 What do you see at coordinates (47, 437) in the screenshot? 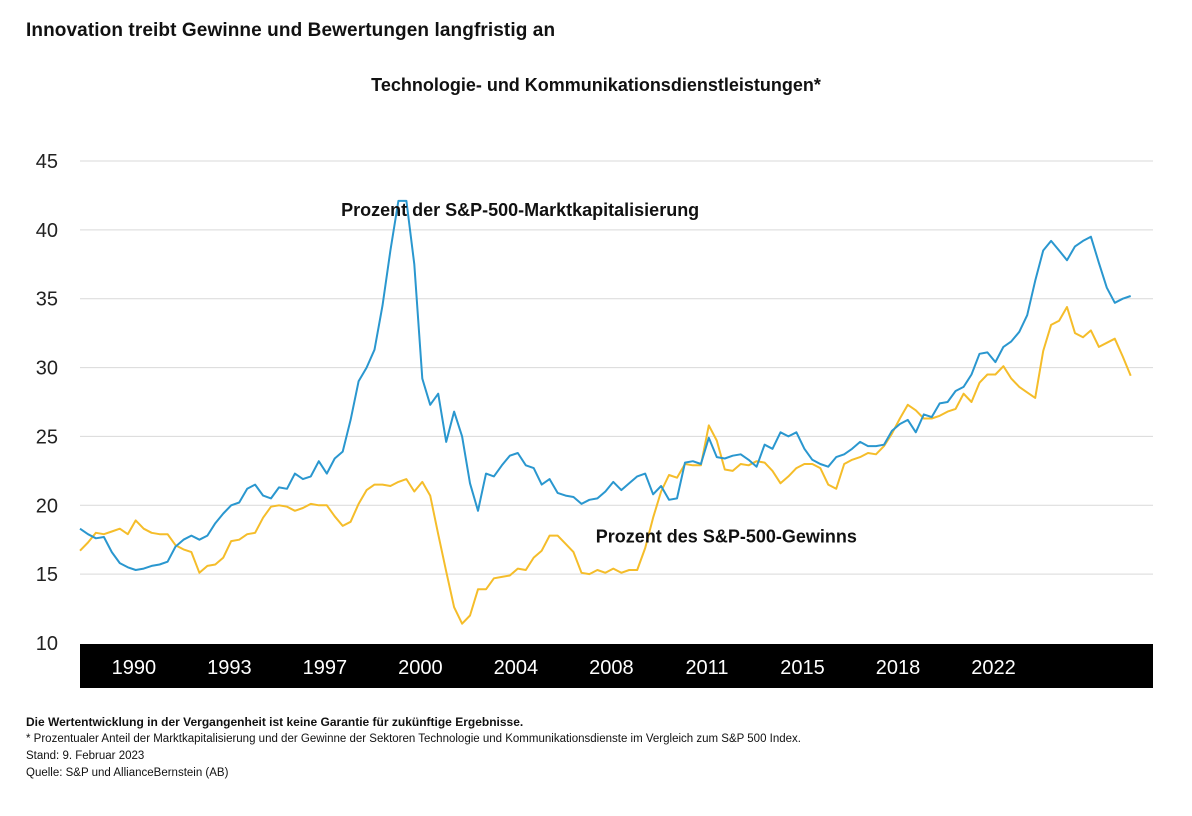
I see `y-tick-label: 25` at bounding box center [47, 437].